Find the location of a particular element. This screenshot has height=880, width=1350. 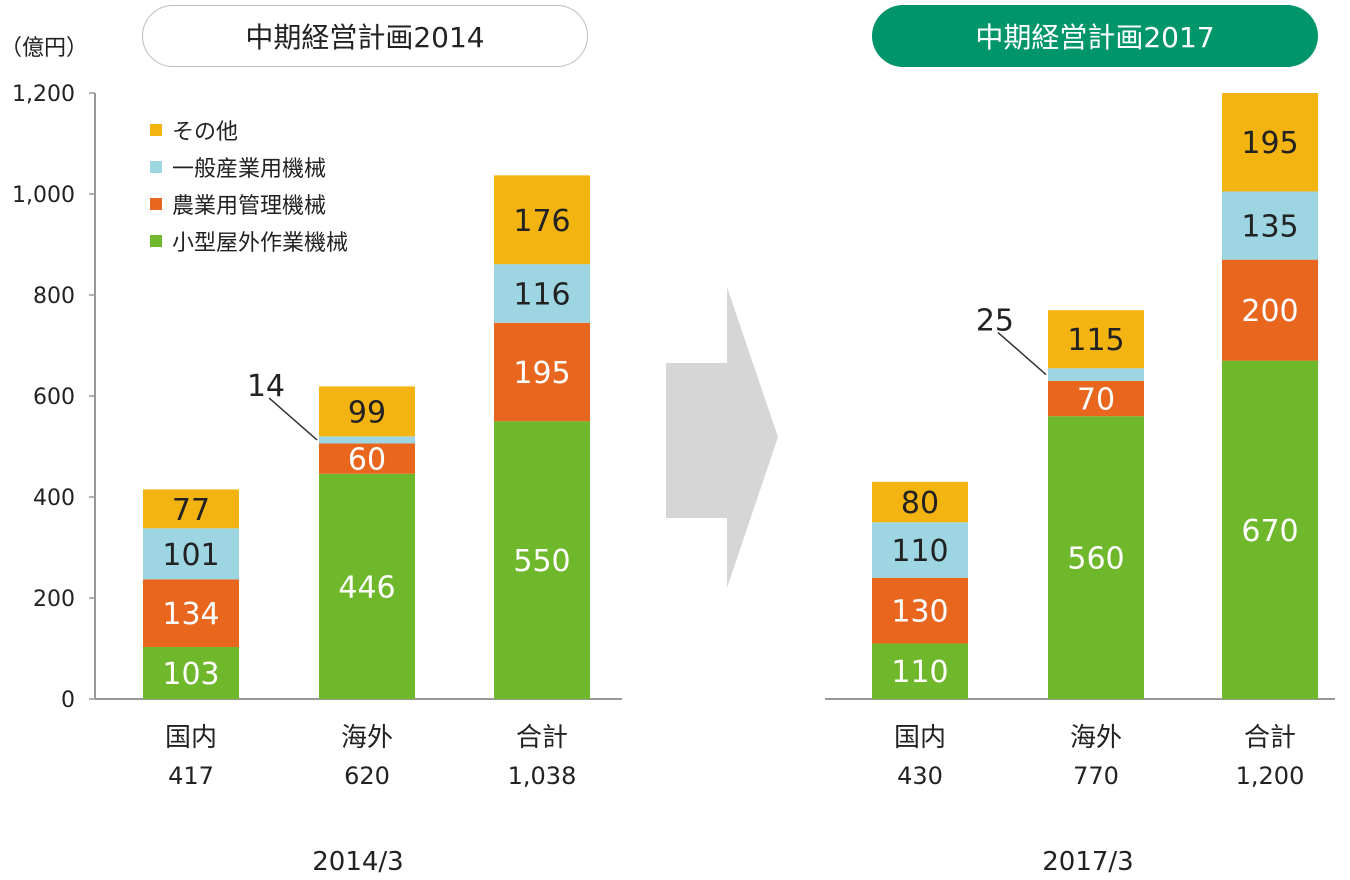

data-label: 670 is located at coordinates (1269, 531).